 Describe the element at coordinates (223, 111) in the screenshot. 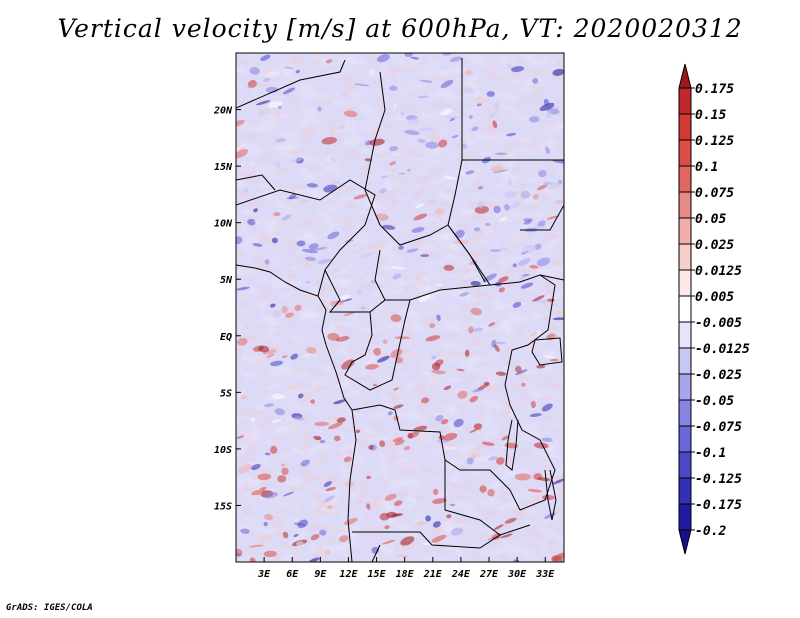

I see `y-tick-label: 20N` at that location.